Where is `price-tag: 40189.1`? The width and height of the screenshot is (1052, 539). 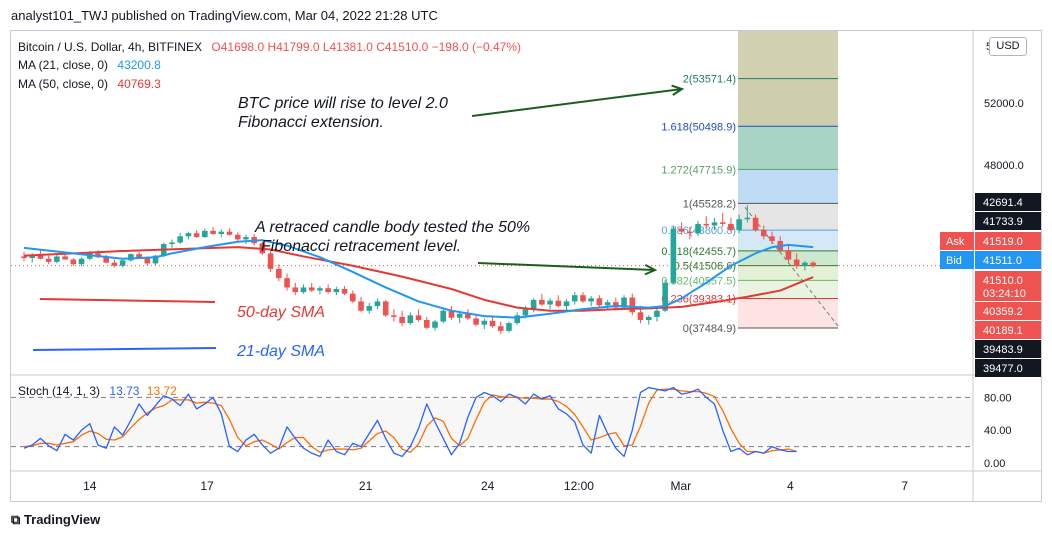 price-tag: 40189.1 is located at coordinates (1008, 330).